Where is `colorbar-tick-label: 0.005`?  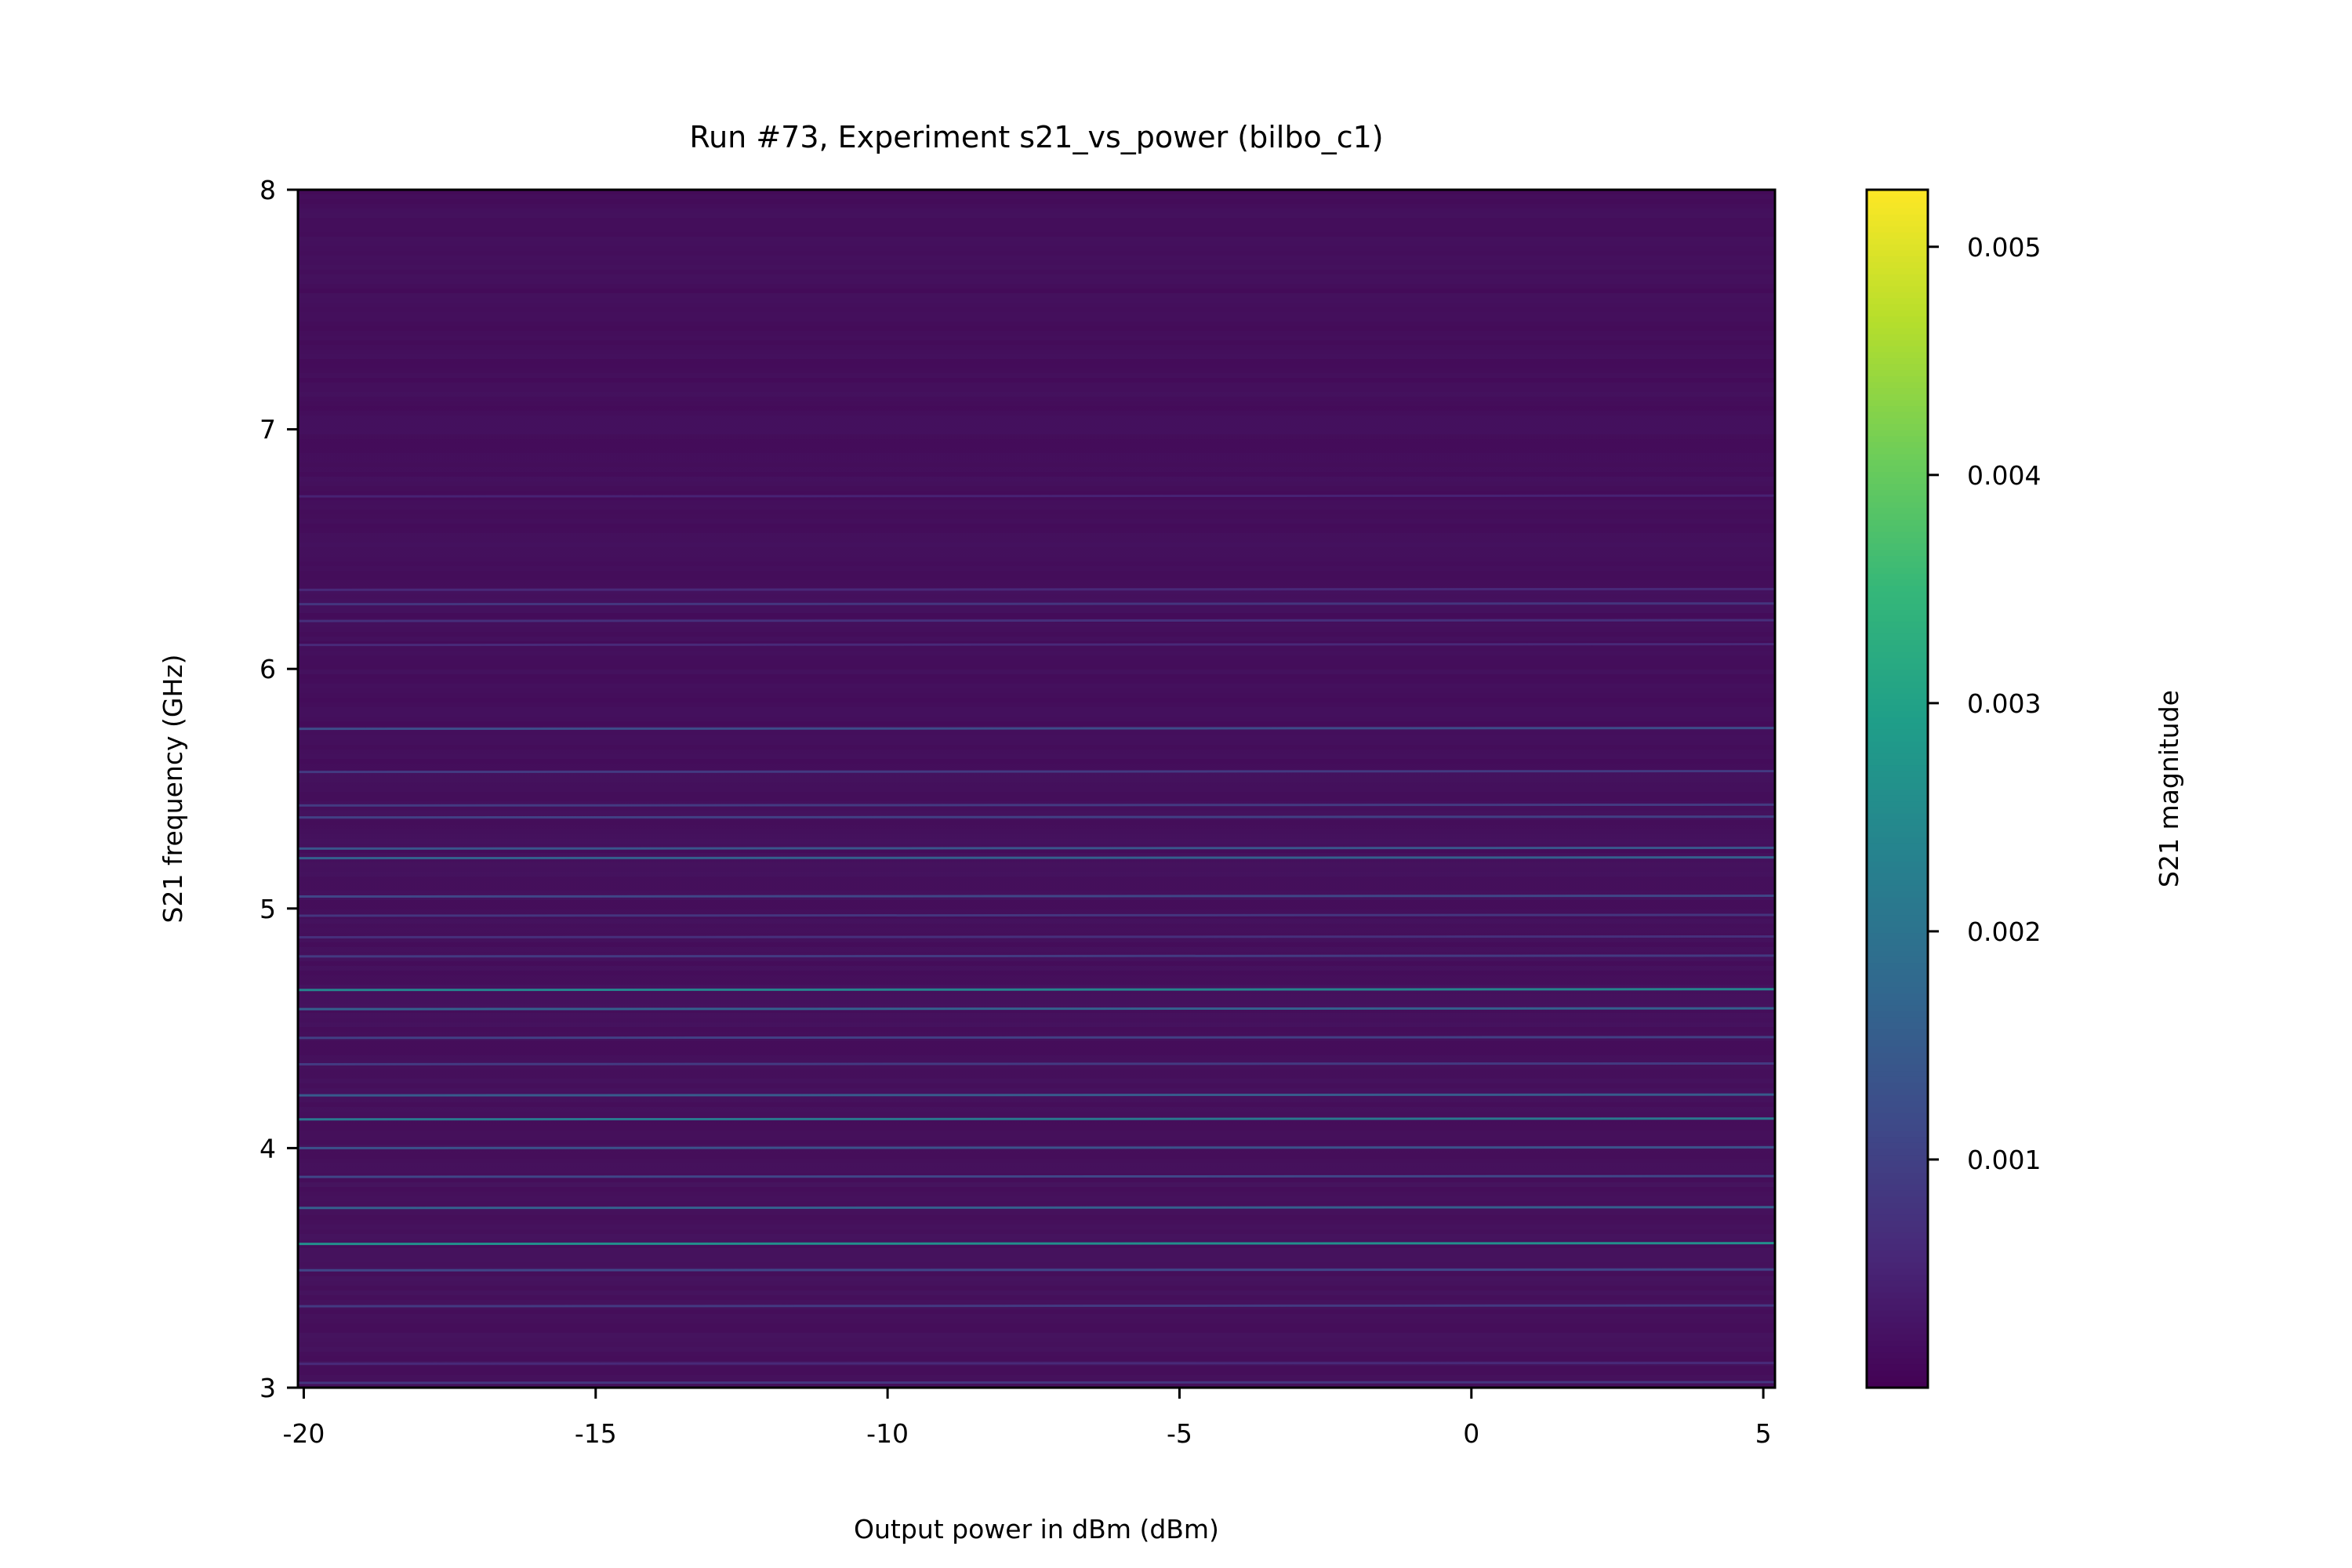
colorbar-tick-label: 0.005 is located at coordinates (2004, 248).